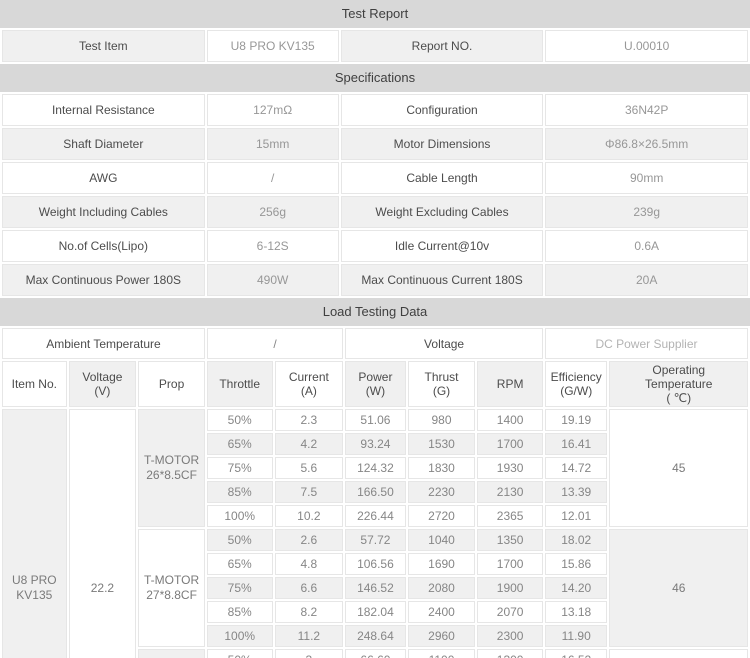 This screenshot has height=658, width=750. Describe the element at coordinates (103, 178) in the screenshot. I see `spec-label: AWG` at that location.